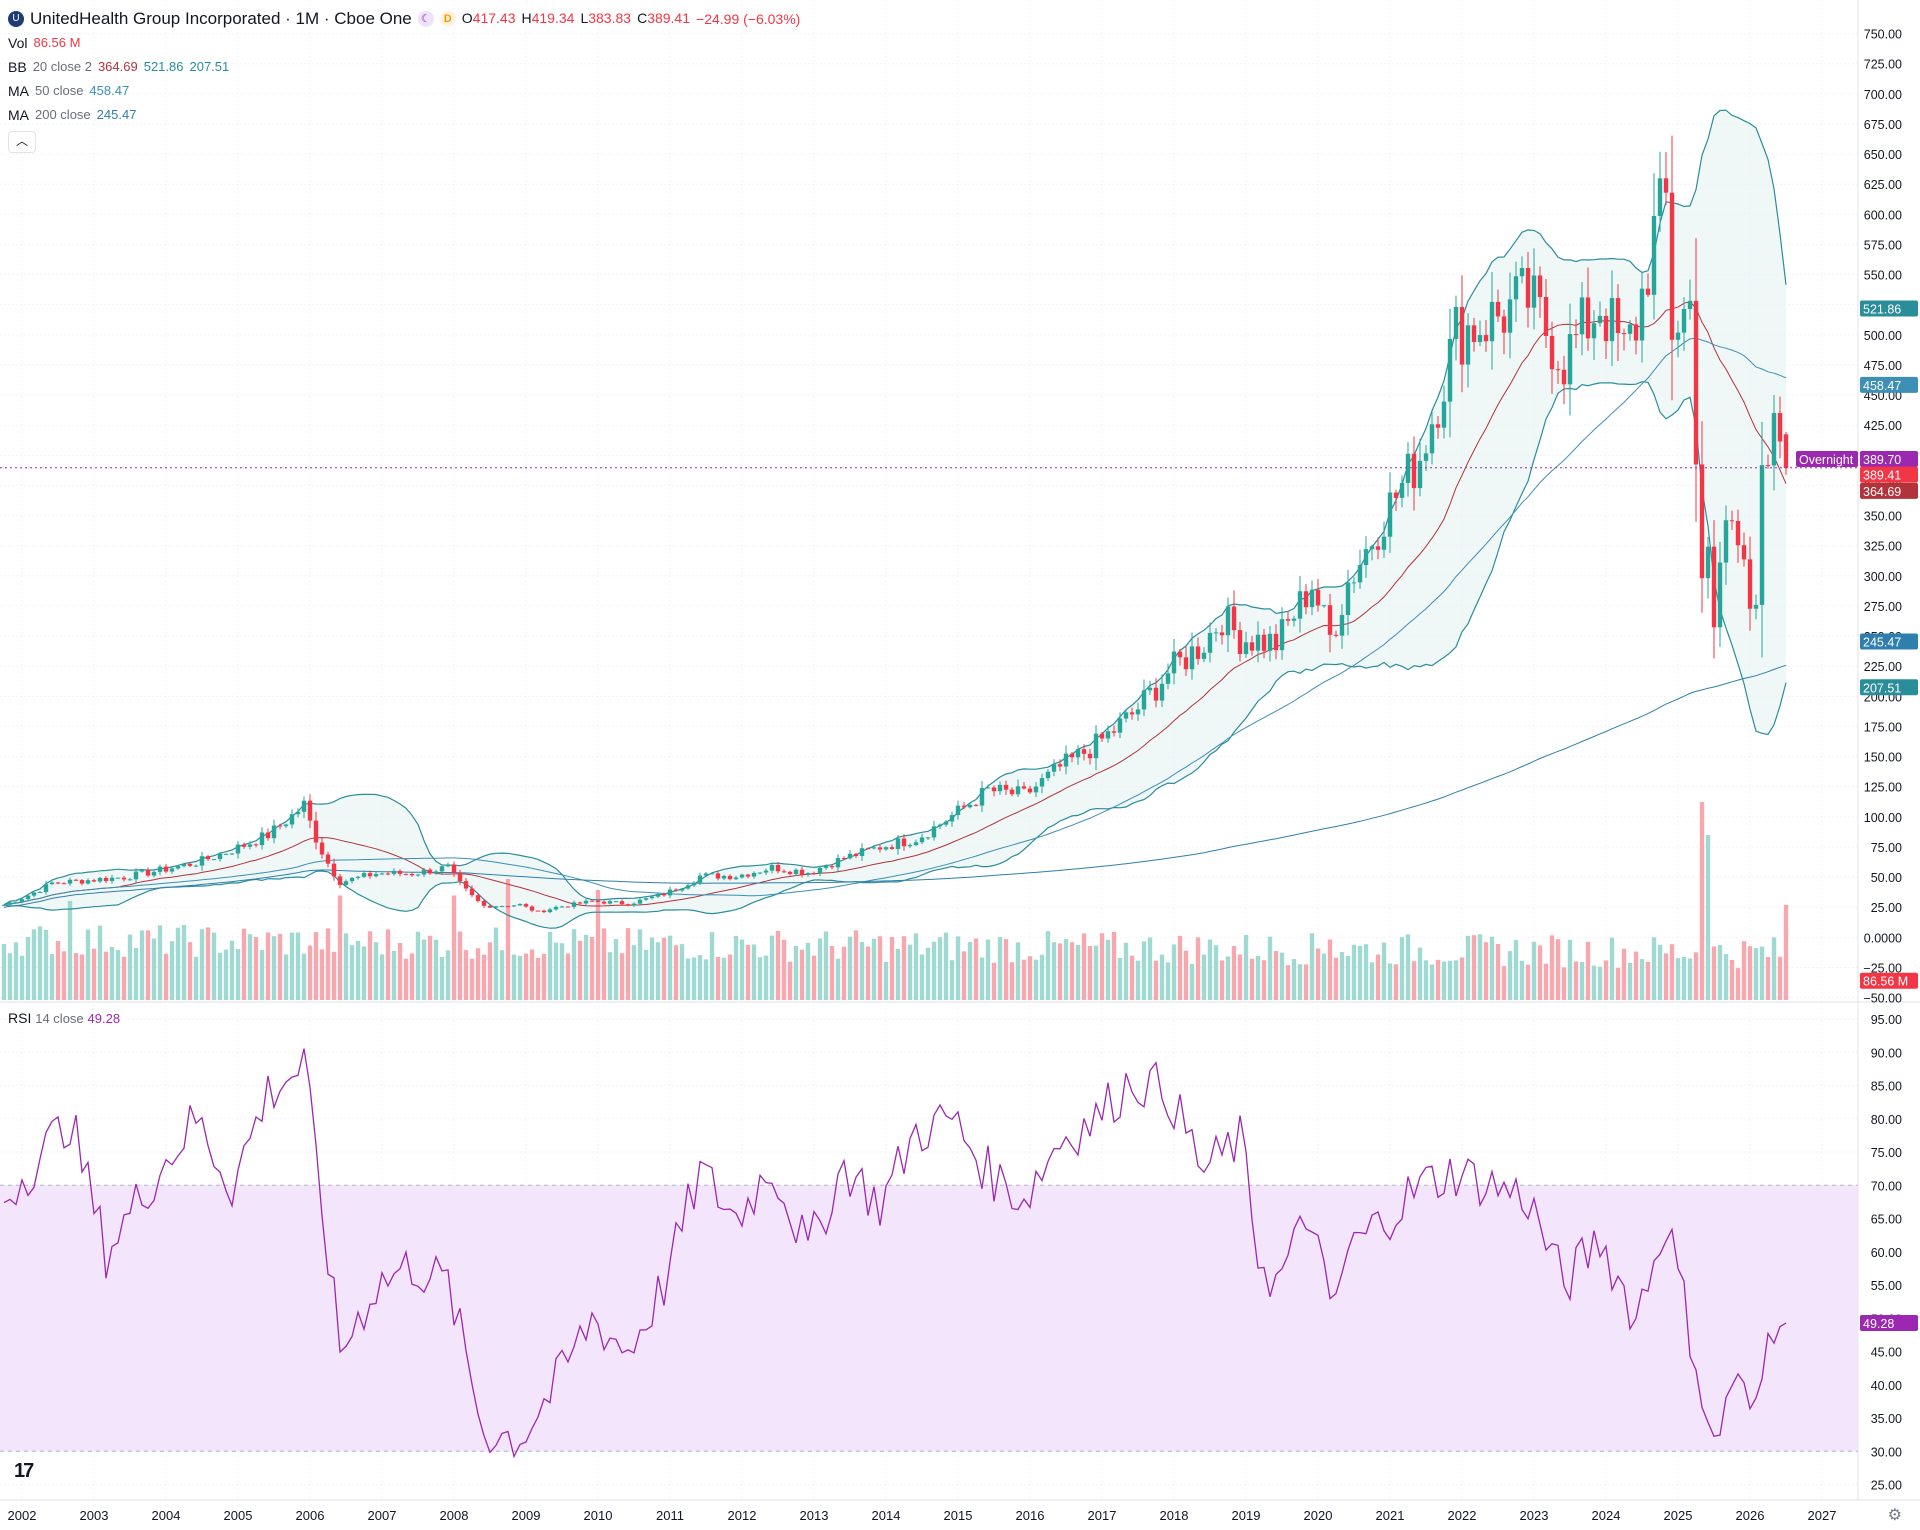 The image size is (1920, 1530). Describe the element at coordinates (1889, 474) in the screenshot. I see `close-value-tag-bg` at that location.